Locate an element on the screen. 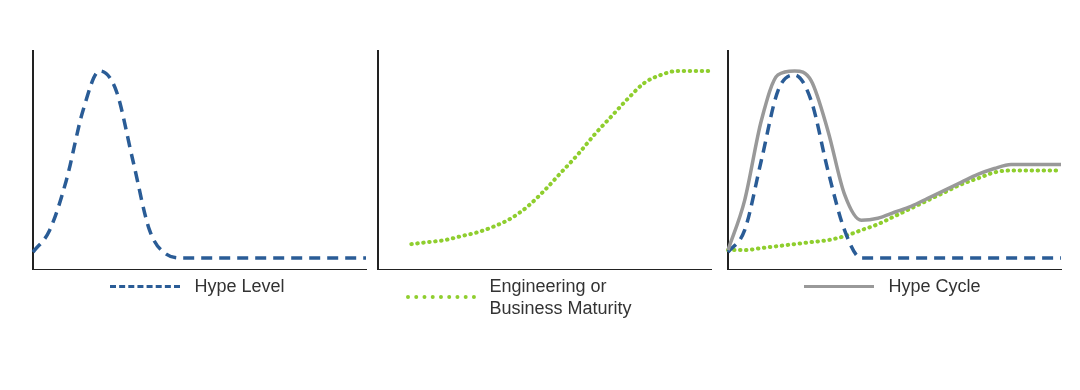 The height and width of the screenshot is (390, 1080). legend-label: Hype Level is located at coordinates (239, 286).